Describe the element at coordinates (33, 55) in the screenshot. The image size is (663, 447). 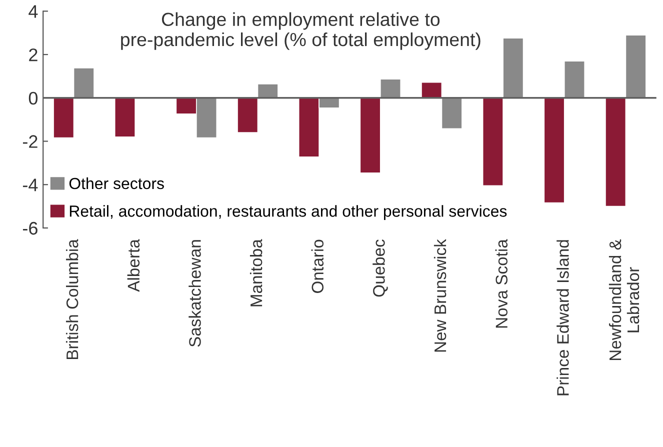
I see `y-tick-label: 2` at that location.